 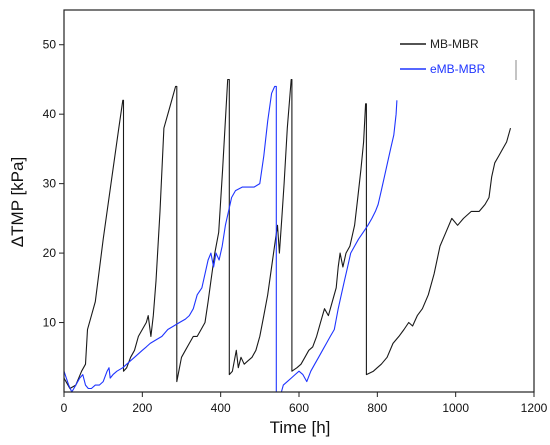 I want to click on y-tick-label: 40, so click(x=50, y=114).